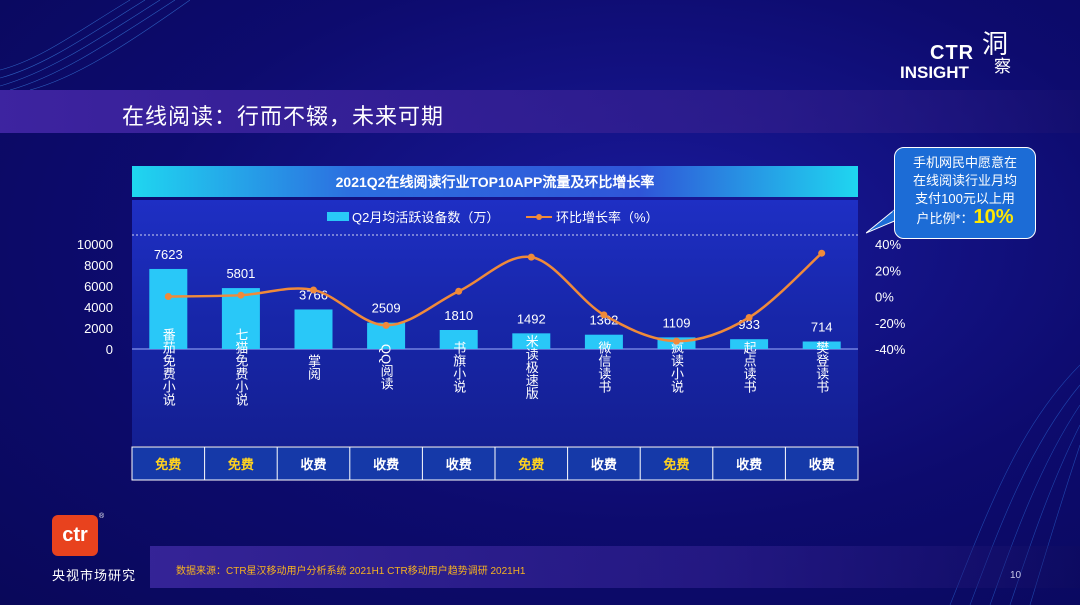 The width and height of the screenshot is (1080, 605). I want to click on y-right-tick-label: 20%, so click(888, 270).